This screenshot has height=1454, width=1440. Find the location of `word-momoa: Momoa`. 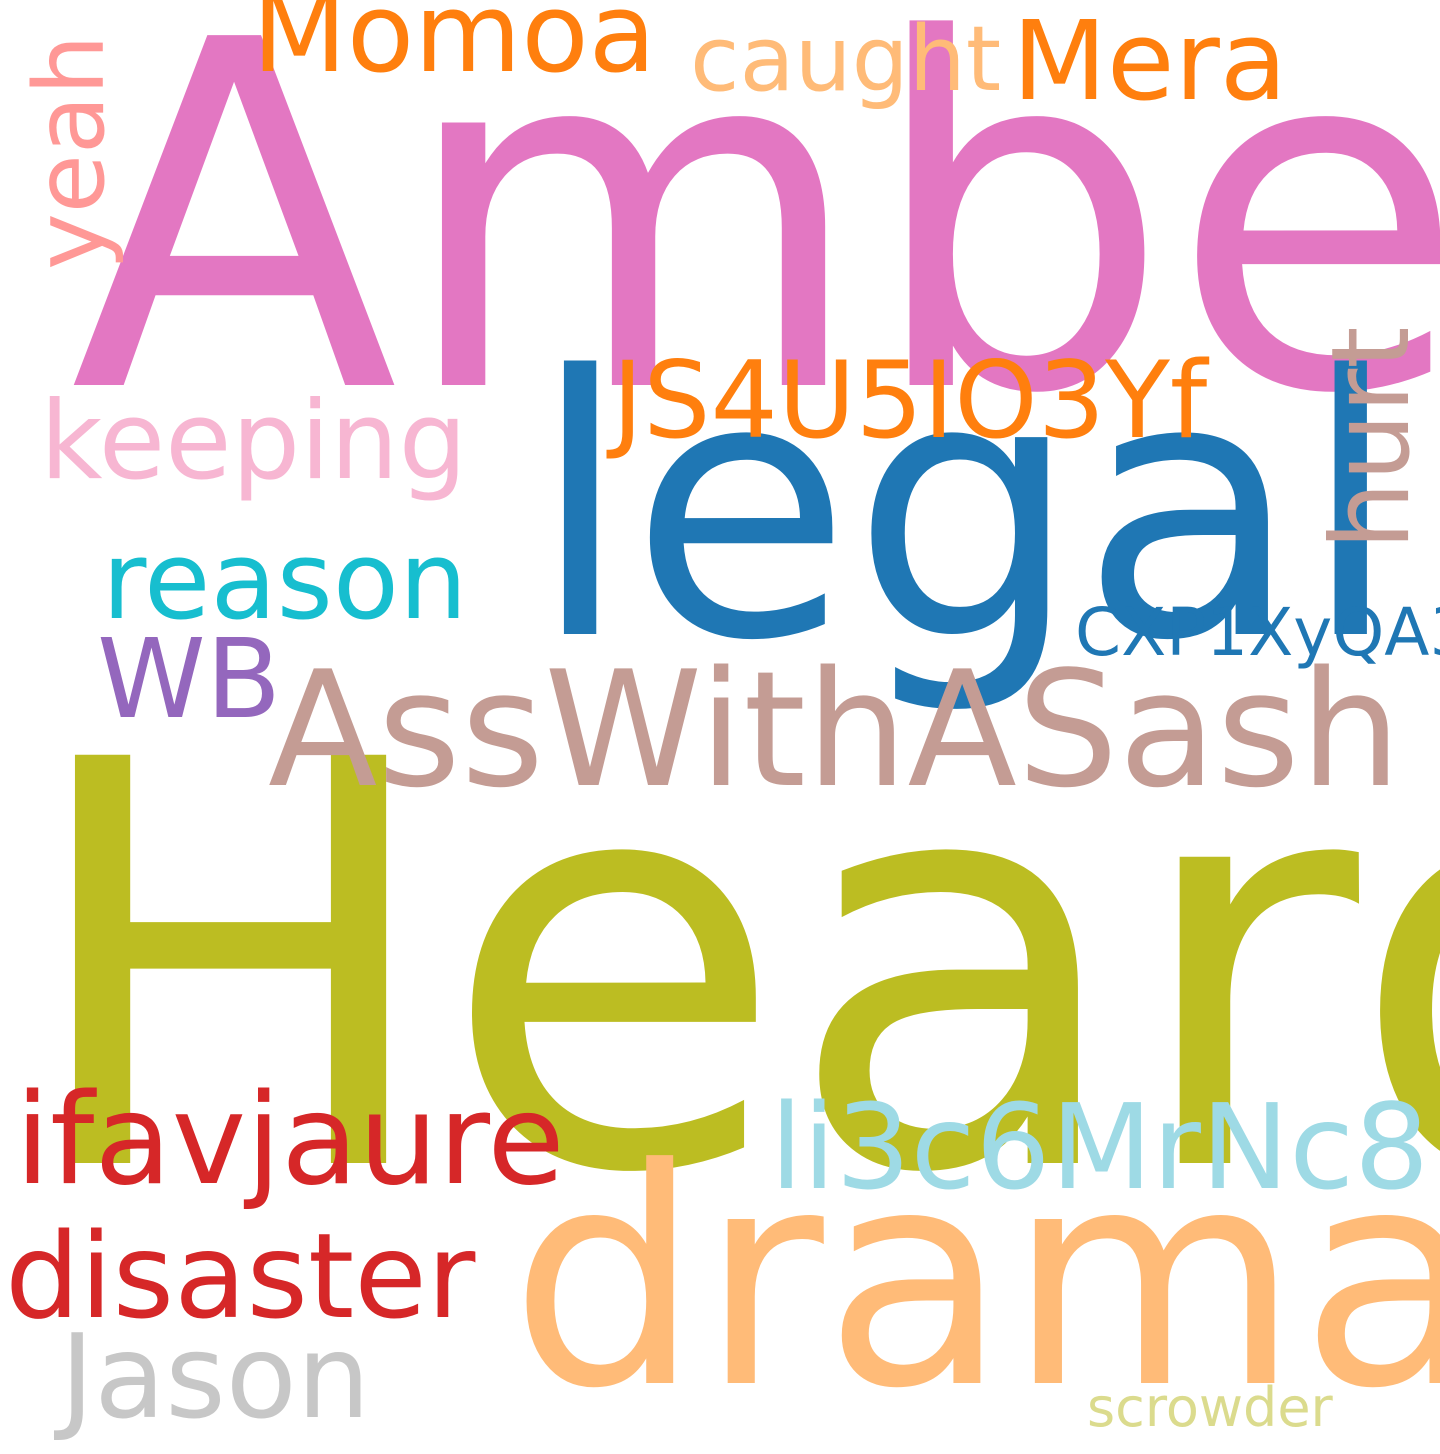

word-momoa: Momoa is located at coordinates (454, 48).